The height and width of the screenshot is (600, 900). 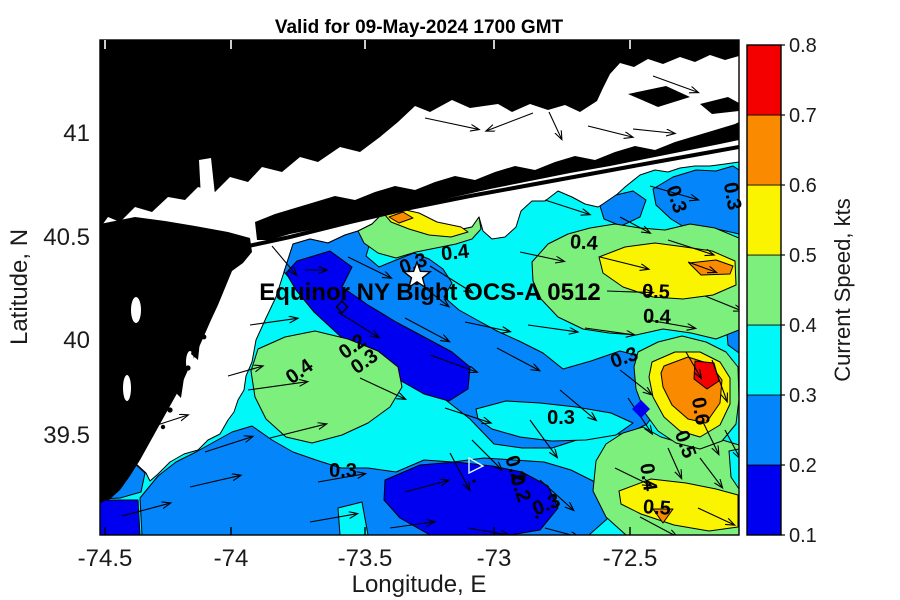 What do you see at coordinates (66, 435) in the screenshot?
I see `y-tick-label: 39.5` at bounding box center [66, 435].